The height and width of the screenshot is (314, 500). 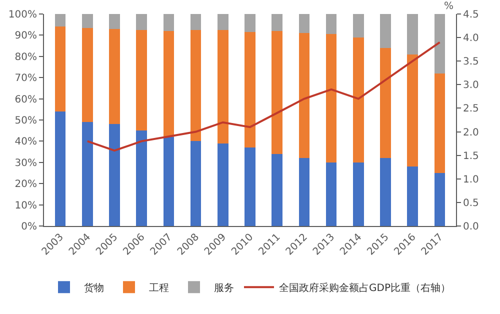 What do you see at coordinates (471, 86) in the screenshot?
I see `y2-tick-label: 3.0` at bounding box center [471, 86].